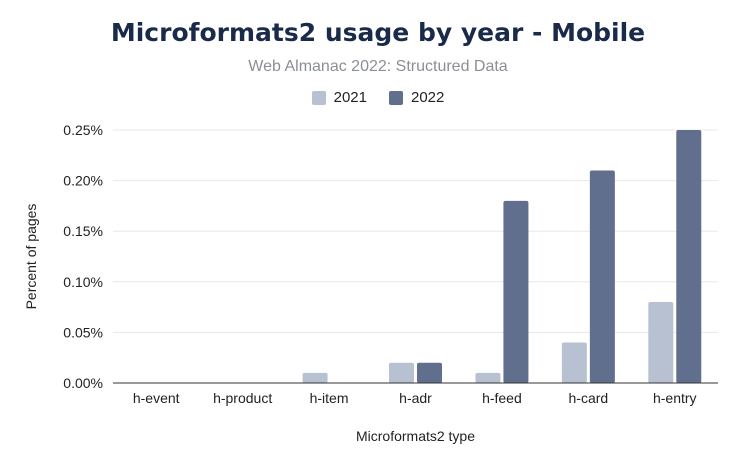 Image resolution: width=756 pixels, height=467 pixels. I want to click on bar-2021-h-adr, so click(401, 372).